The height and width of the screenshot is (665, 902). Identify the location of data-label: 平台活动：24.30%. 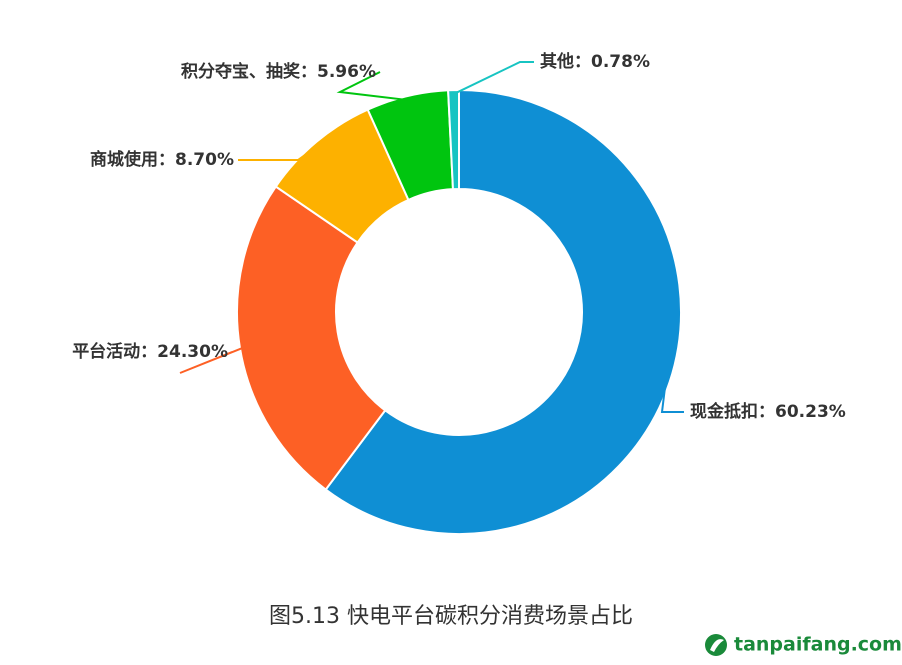
(150, 351).